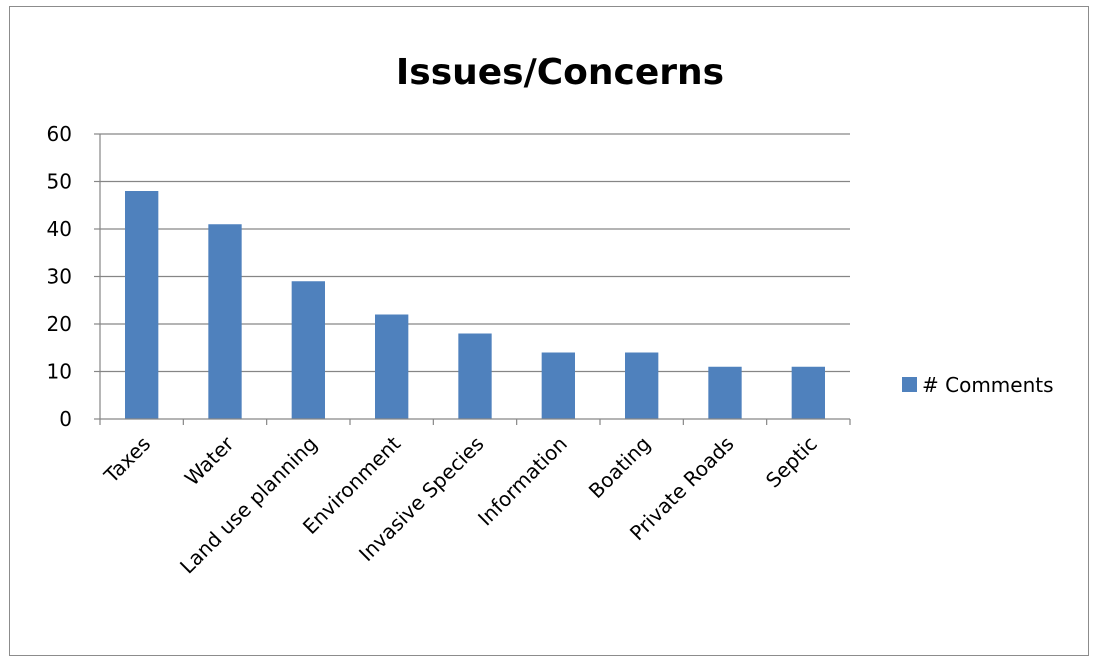 This screenshot has height=664, width=1099. I want to click on y-tick-label: 30, so click(59, 277).